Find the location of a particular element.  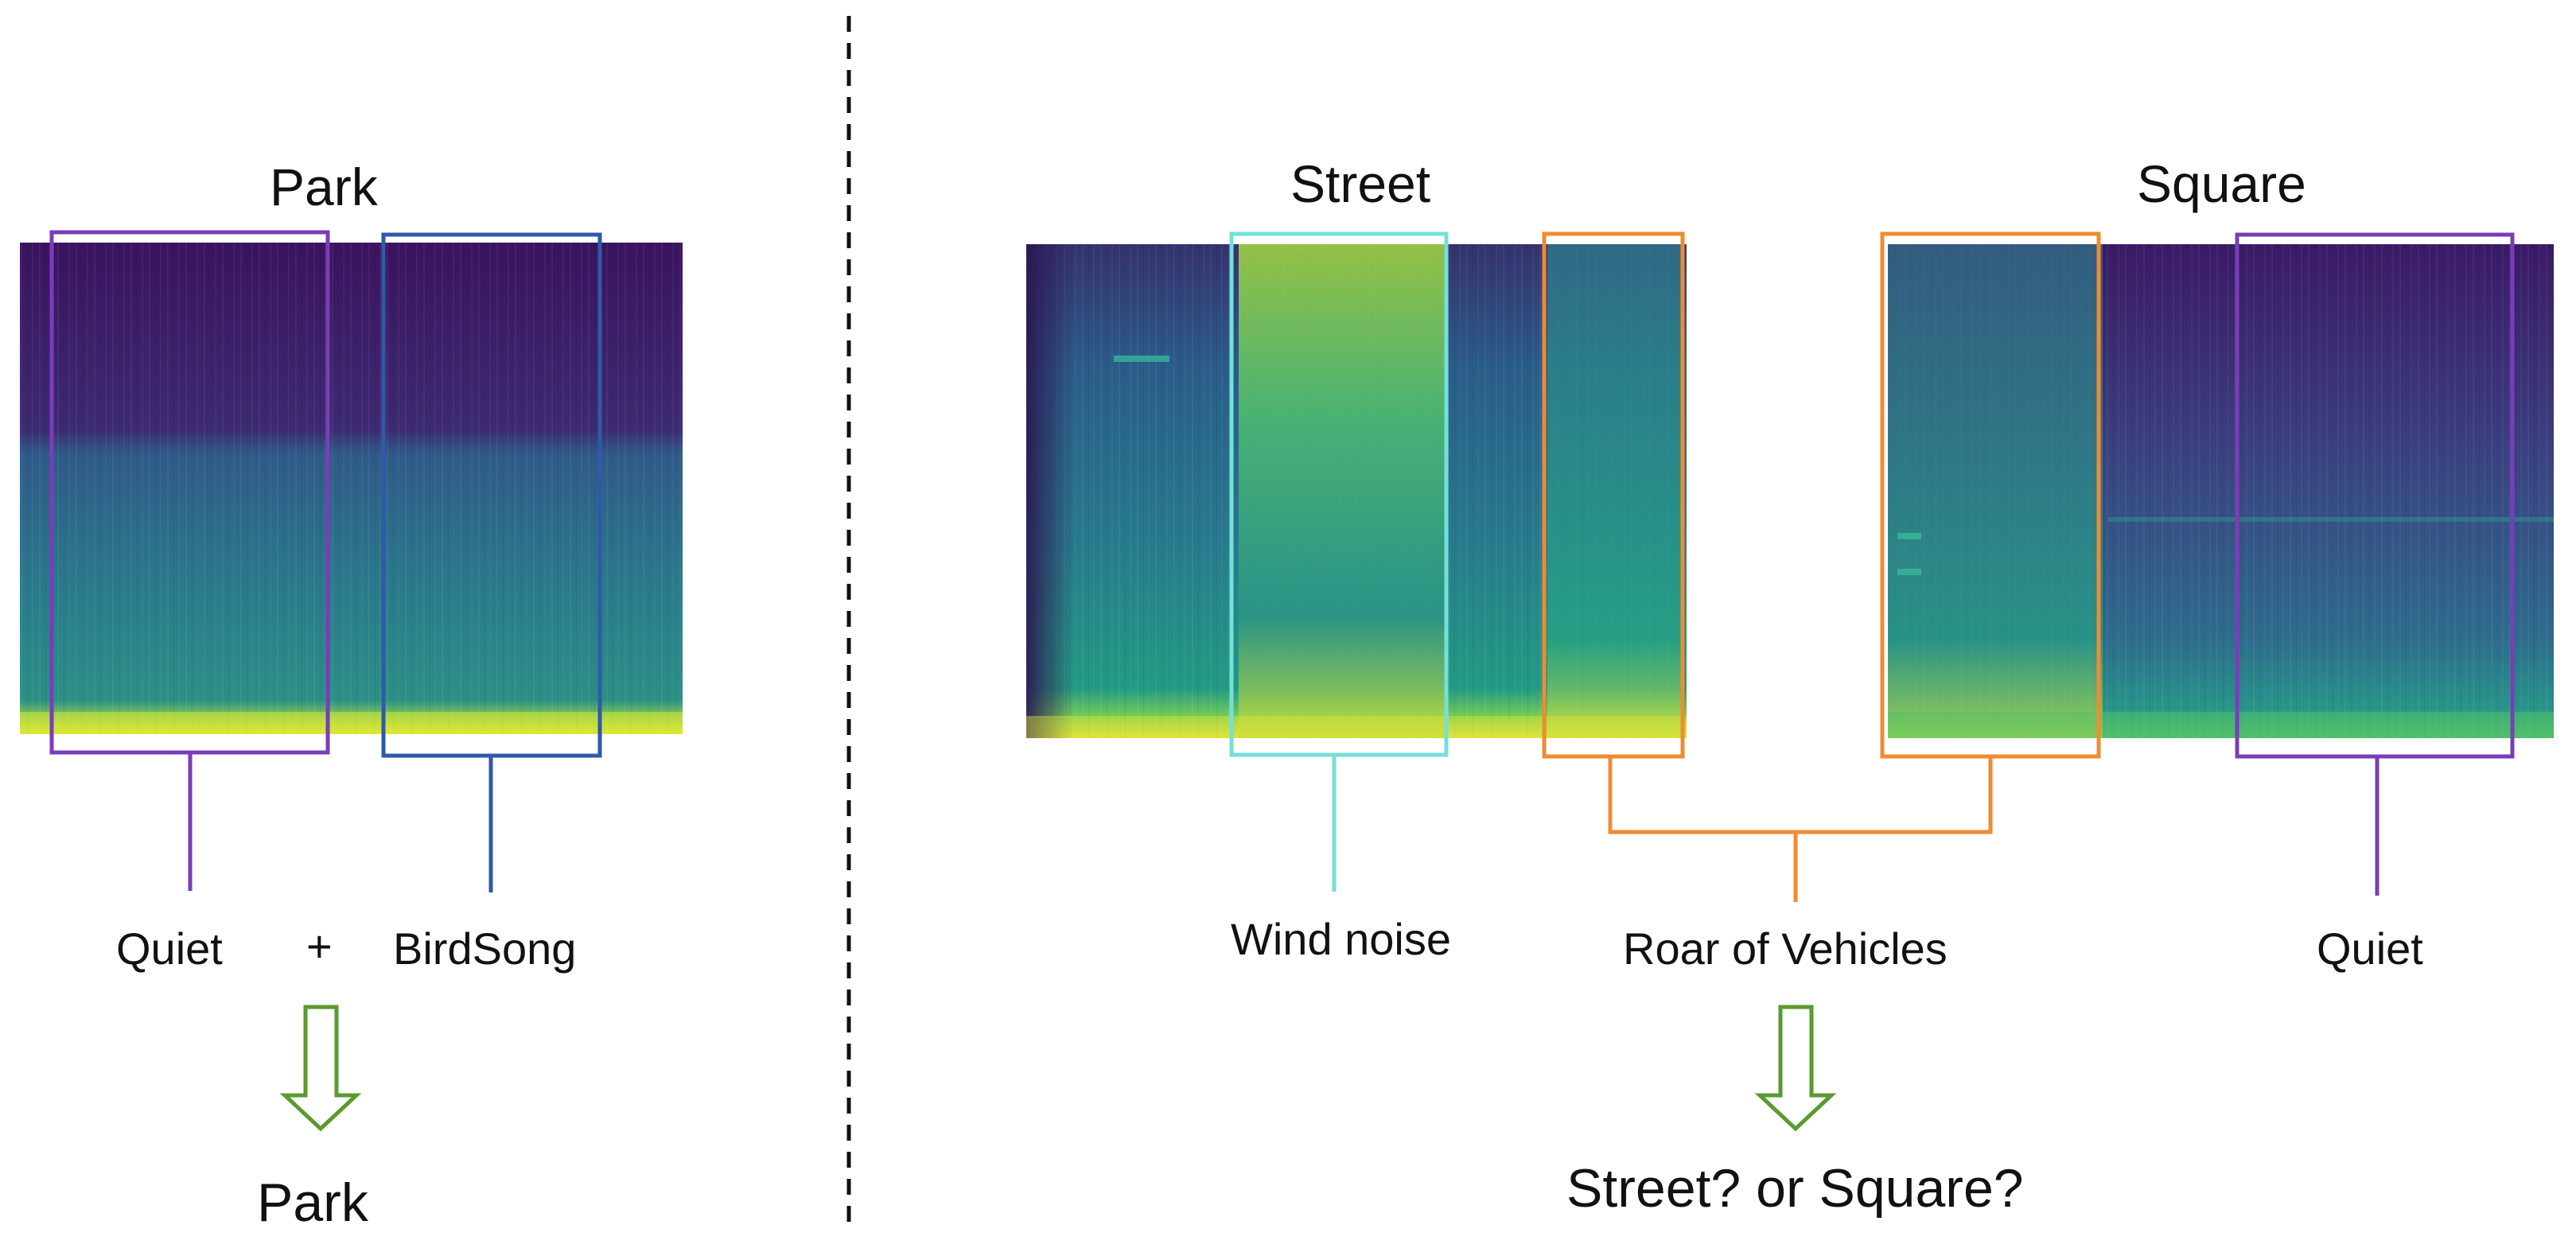

square-title: Square is located at coordinates (2221, 183).